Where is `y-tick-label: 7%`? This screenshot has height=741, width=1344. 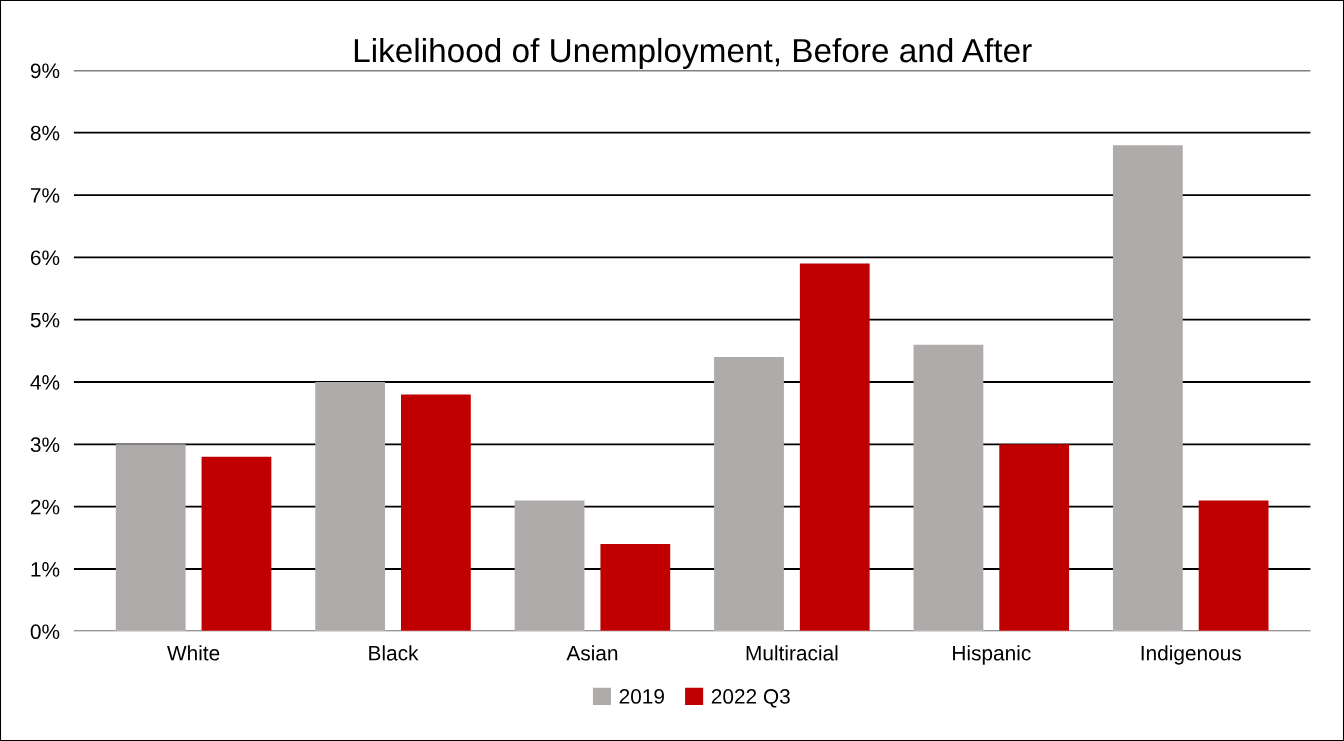
y-tick-label: 7% is located at coordinates (45, 195).